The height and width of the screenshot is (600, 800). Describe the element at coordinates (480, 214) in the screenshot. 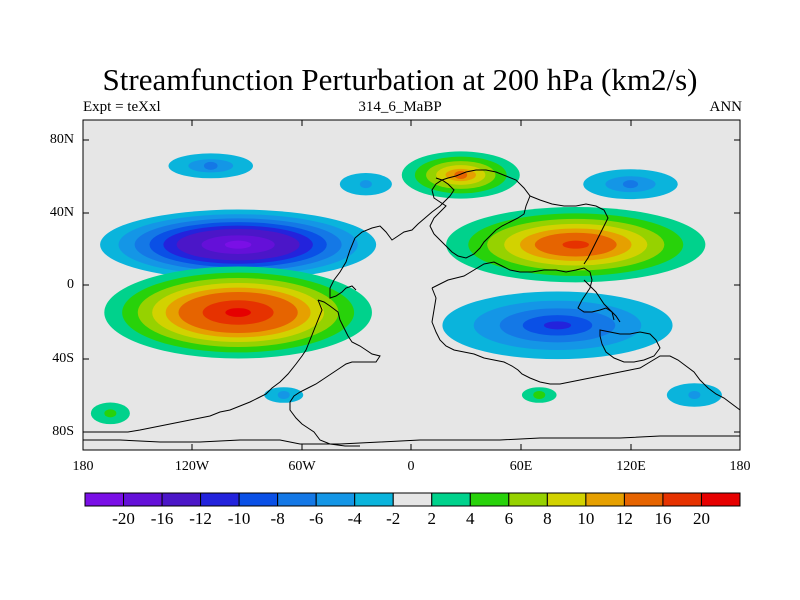

I see `coast-europe` at that location.